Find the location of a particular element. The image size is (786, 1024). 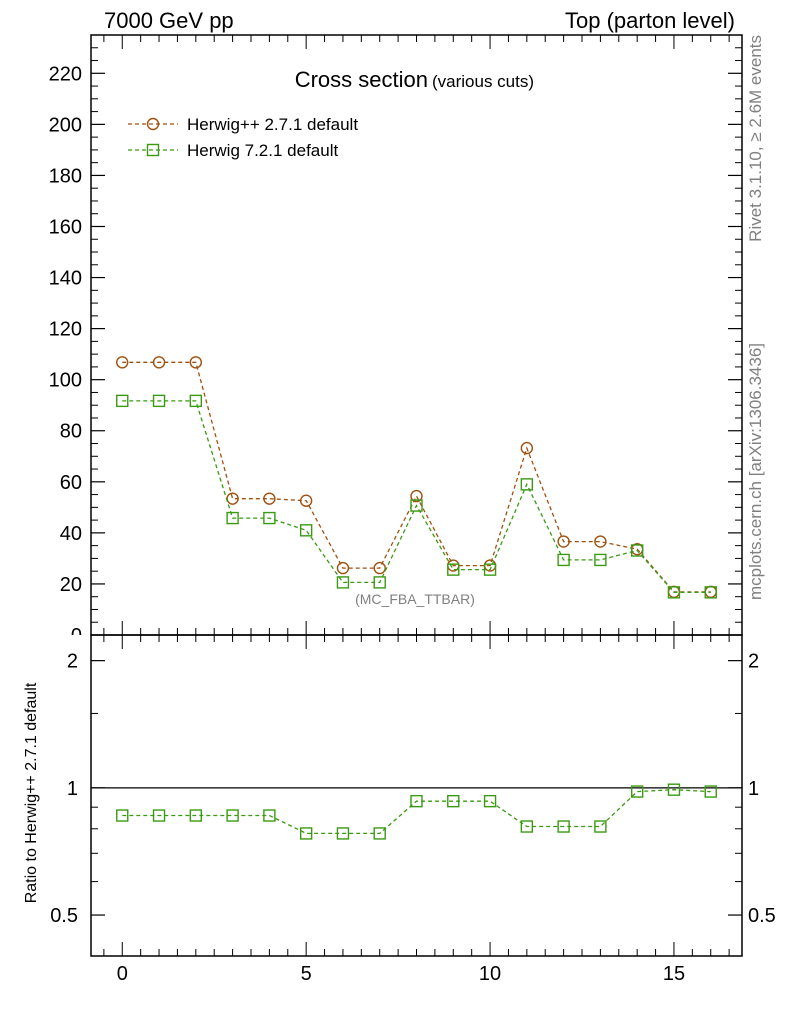

analysis-annotation: (MC_FBA_TTBAR) is located at coordinates (415, 599).